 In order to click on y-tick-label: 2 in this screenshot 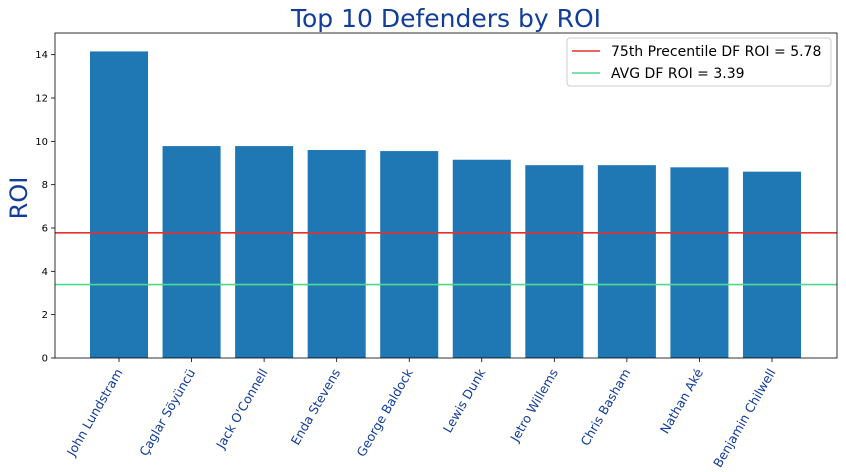, I will do `click(45, 315)`.